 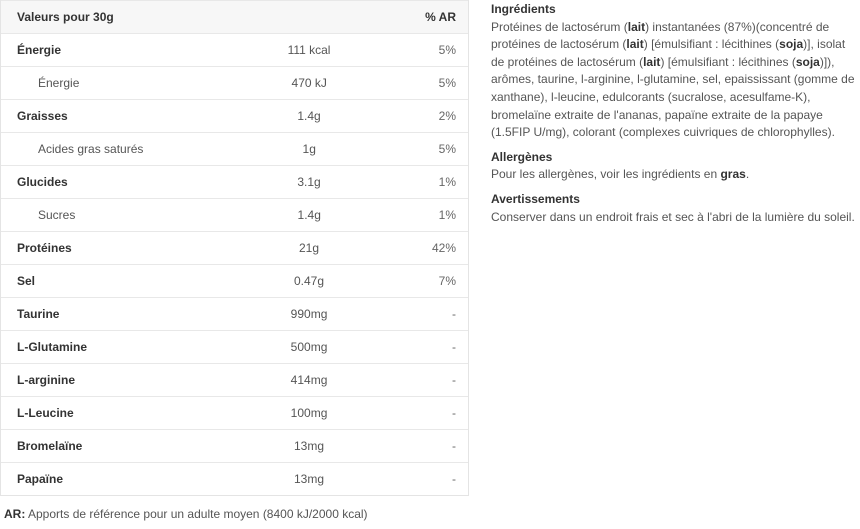 What do you see at coordinates (234, 346) in the screenshot?
I see `table-row: L-Glutamine 500mg -` at bounding box center [234, 346].